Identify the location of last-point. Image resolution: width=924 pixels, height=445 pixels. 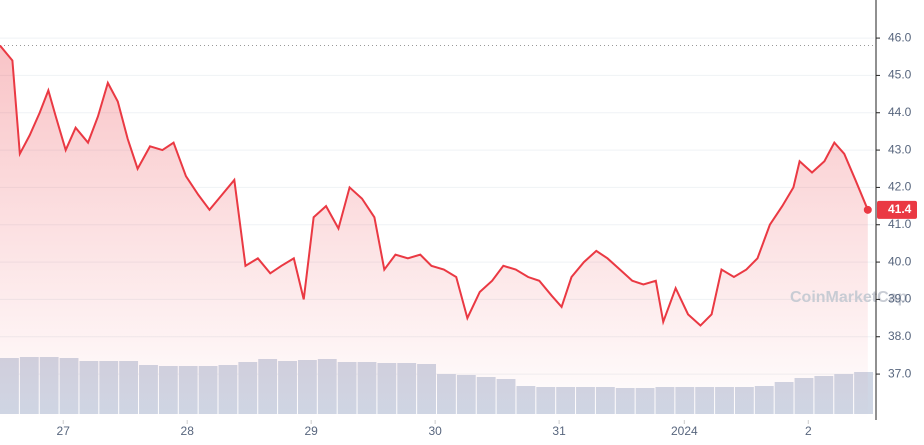
(867, 209).